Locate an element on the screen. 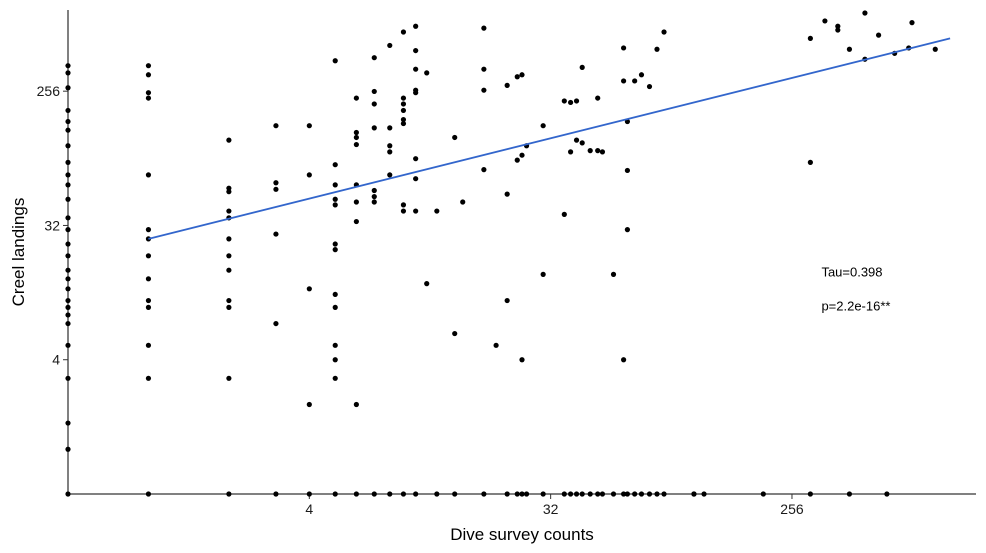  x-tick-label: 4 is located at coordinates (309, 509).